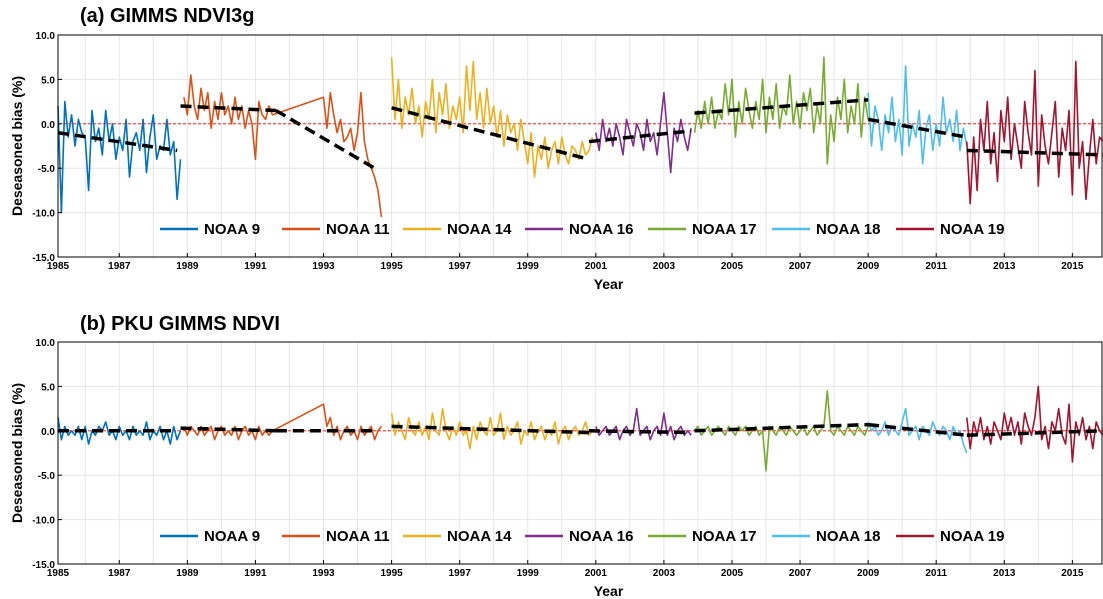 This screenshot has height=599, width=1103. What do you see at coordinates (167, 16) in the screenshot?
I see `chart-title: (a) GIMMS NDVI3g` at bounding box center [167, 16].